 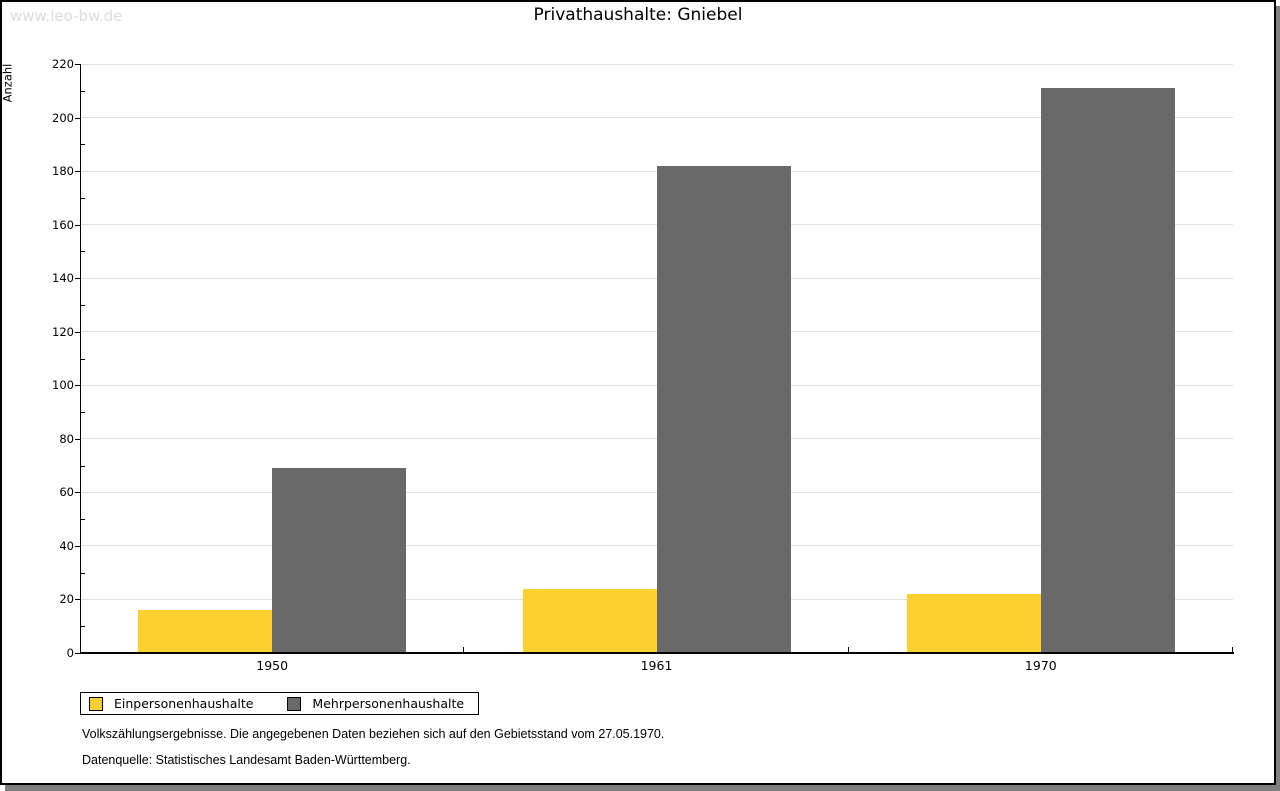 I want to click on legend-item: Einpersonenhaushalte, so click(x=171, y=703).